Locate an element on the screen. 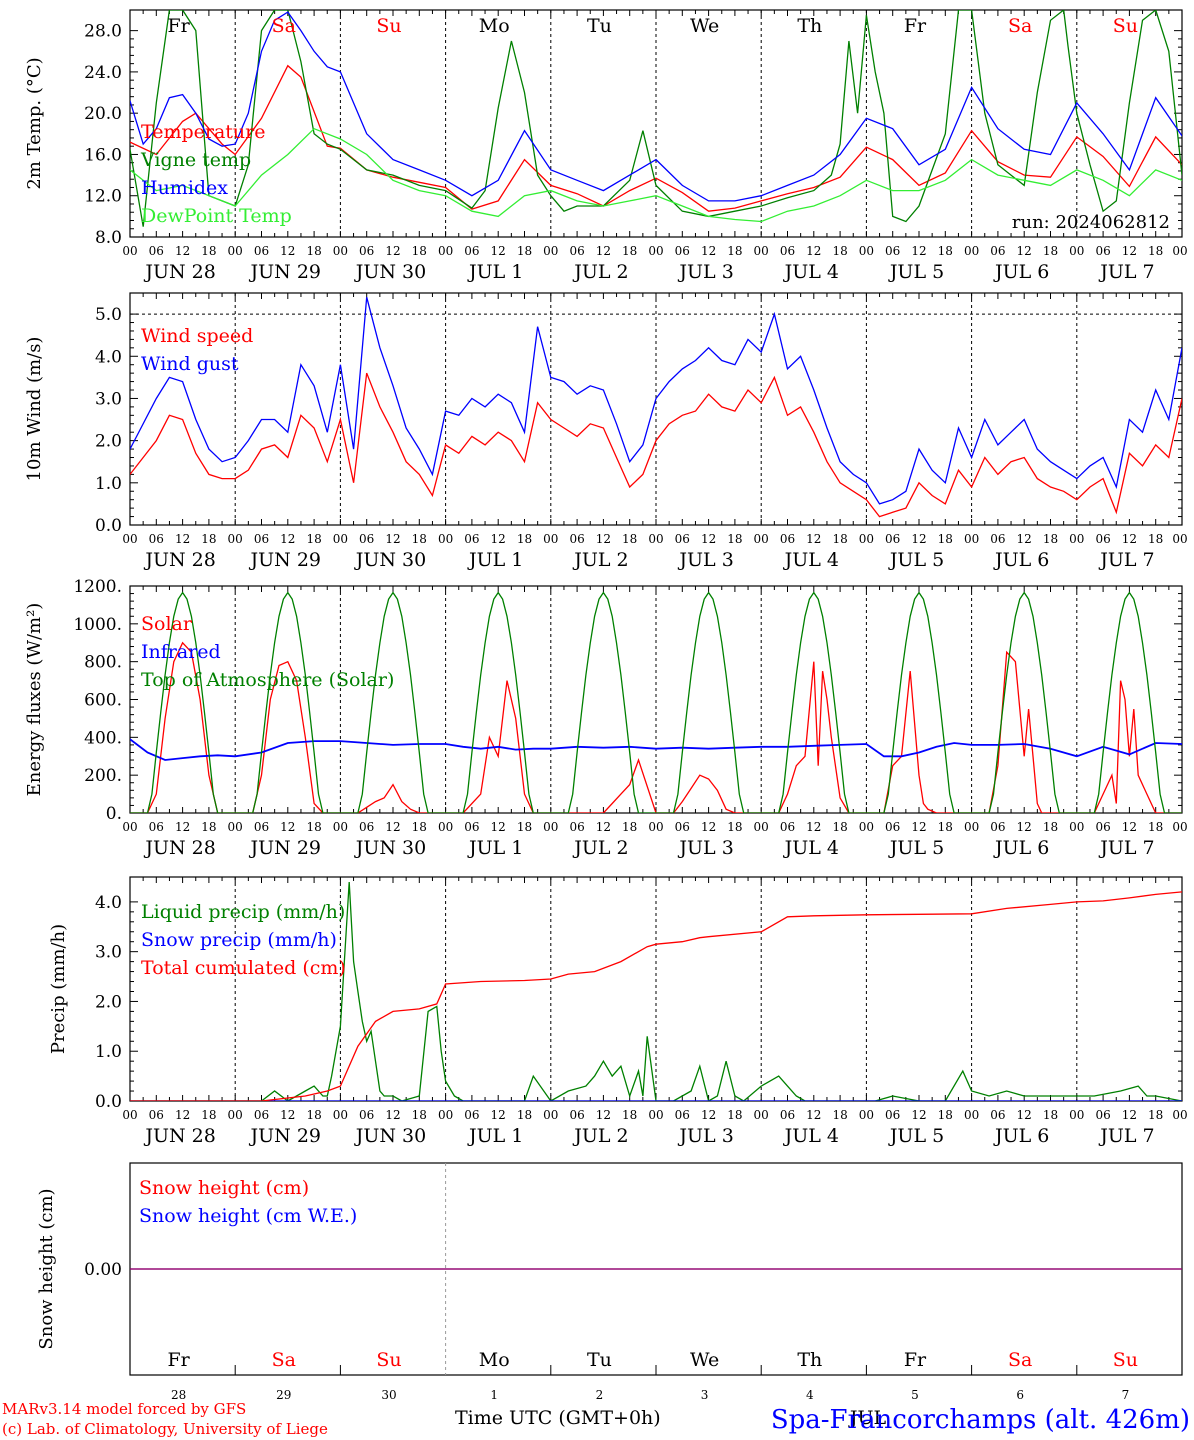 This screenshot has height=1440, width=1194. legend-entry: DewPoint Temp is located at coordinates (216, 216).